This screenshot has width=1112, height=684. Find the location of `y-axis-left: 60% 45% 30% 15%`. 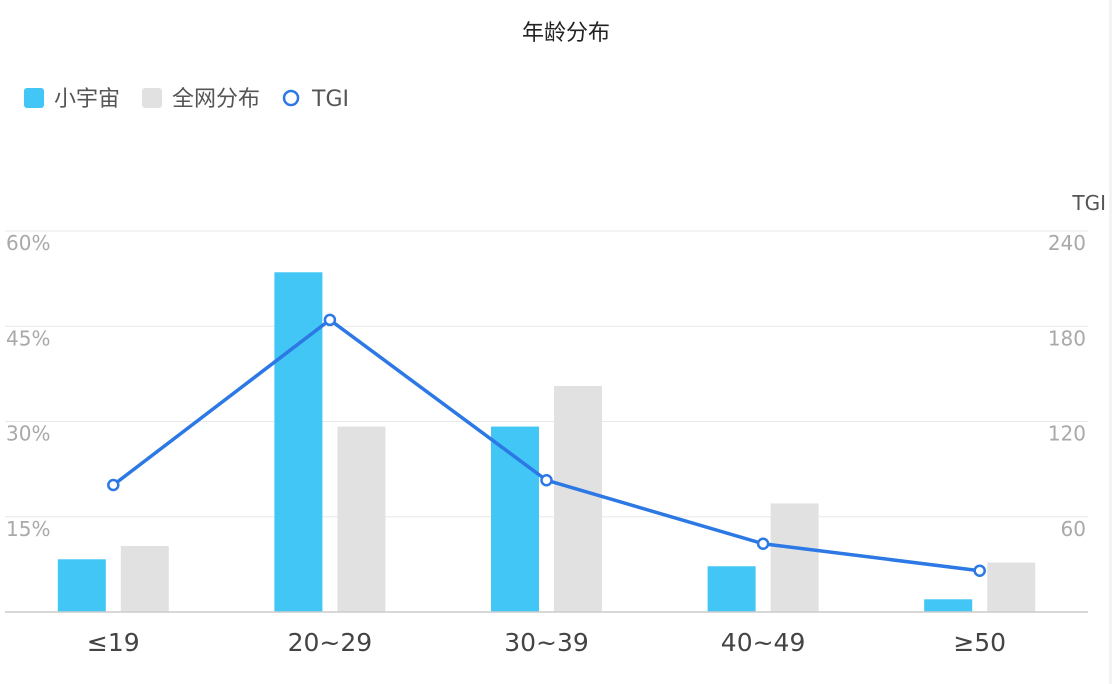

y-axis-left: 60% 45% 30% 15% is located at coordinates (28, 386).